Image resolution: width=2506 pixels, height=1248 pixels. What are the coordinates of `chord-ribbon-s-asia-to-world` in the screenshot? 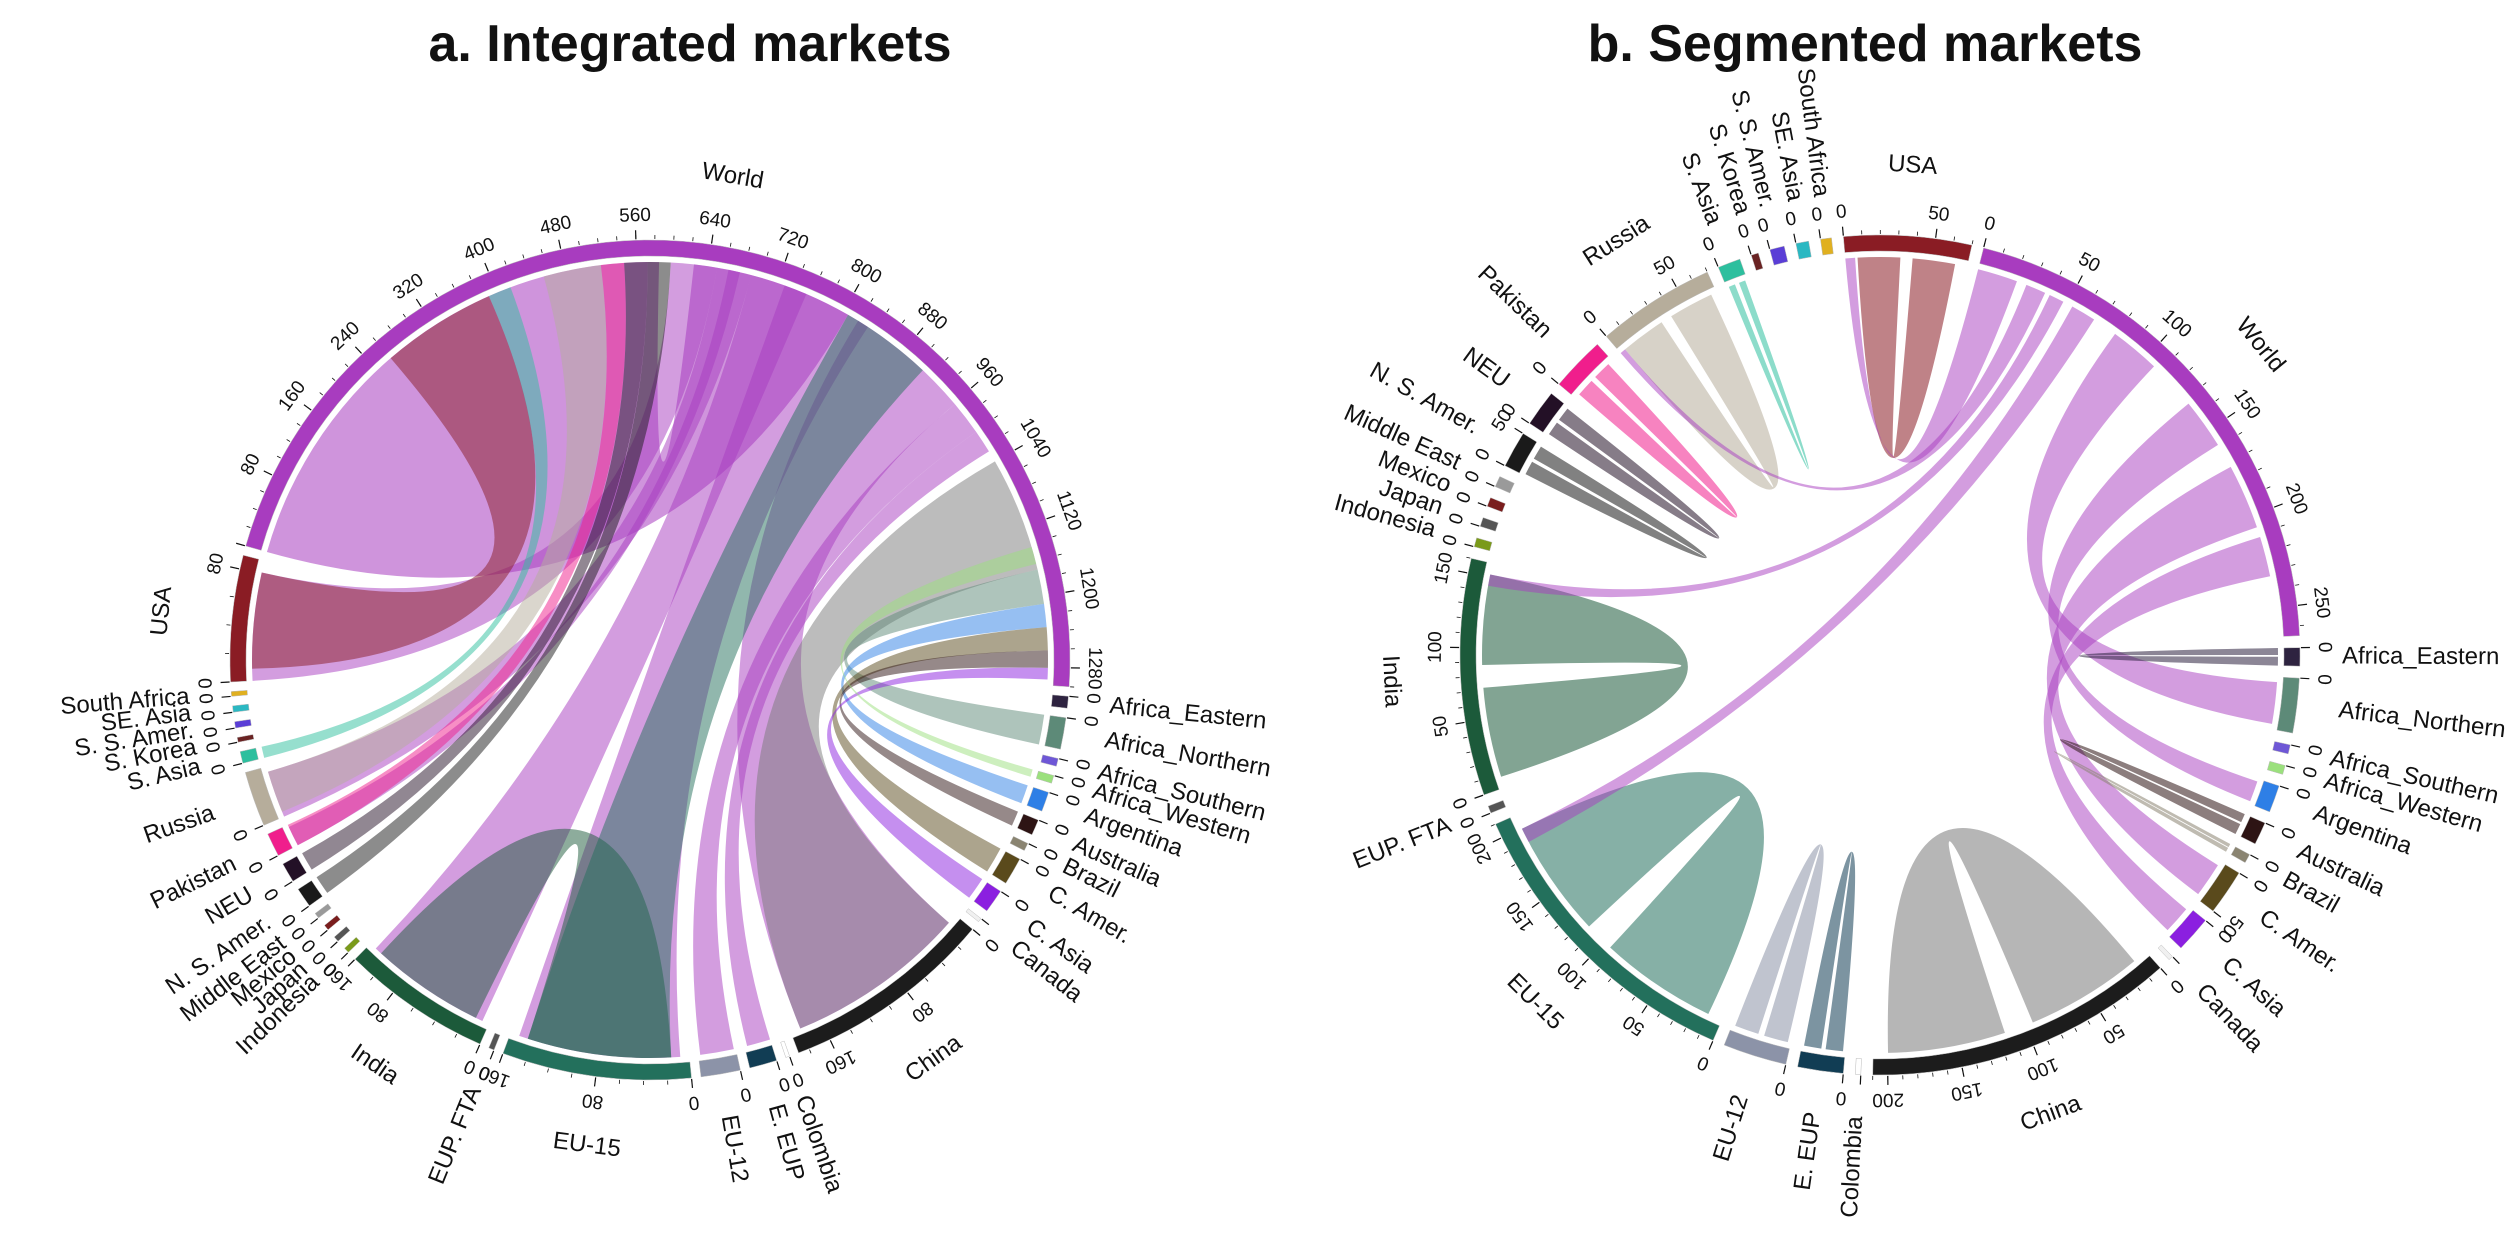 It's located at (404, 522).